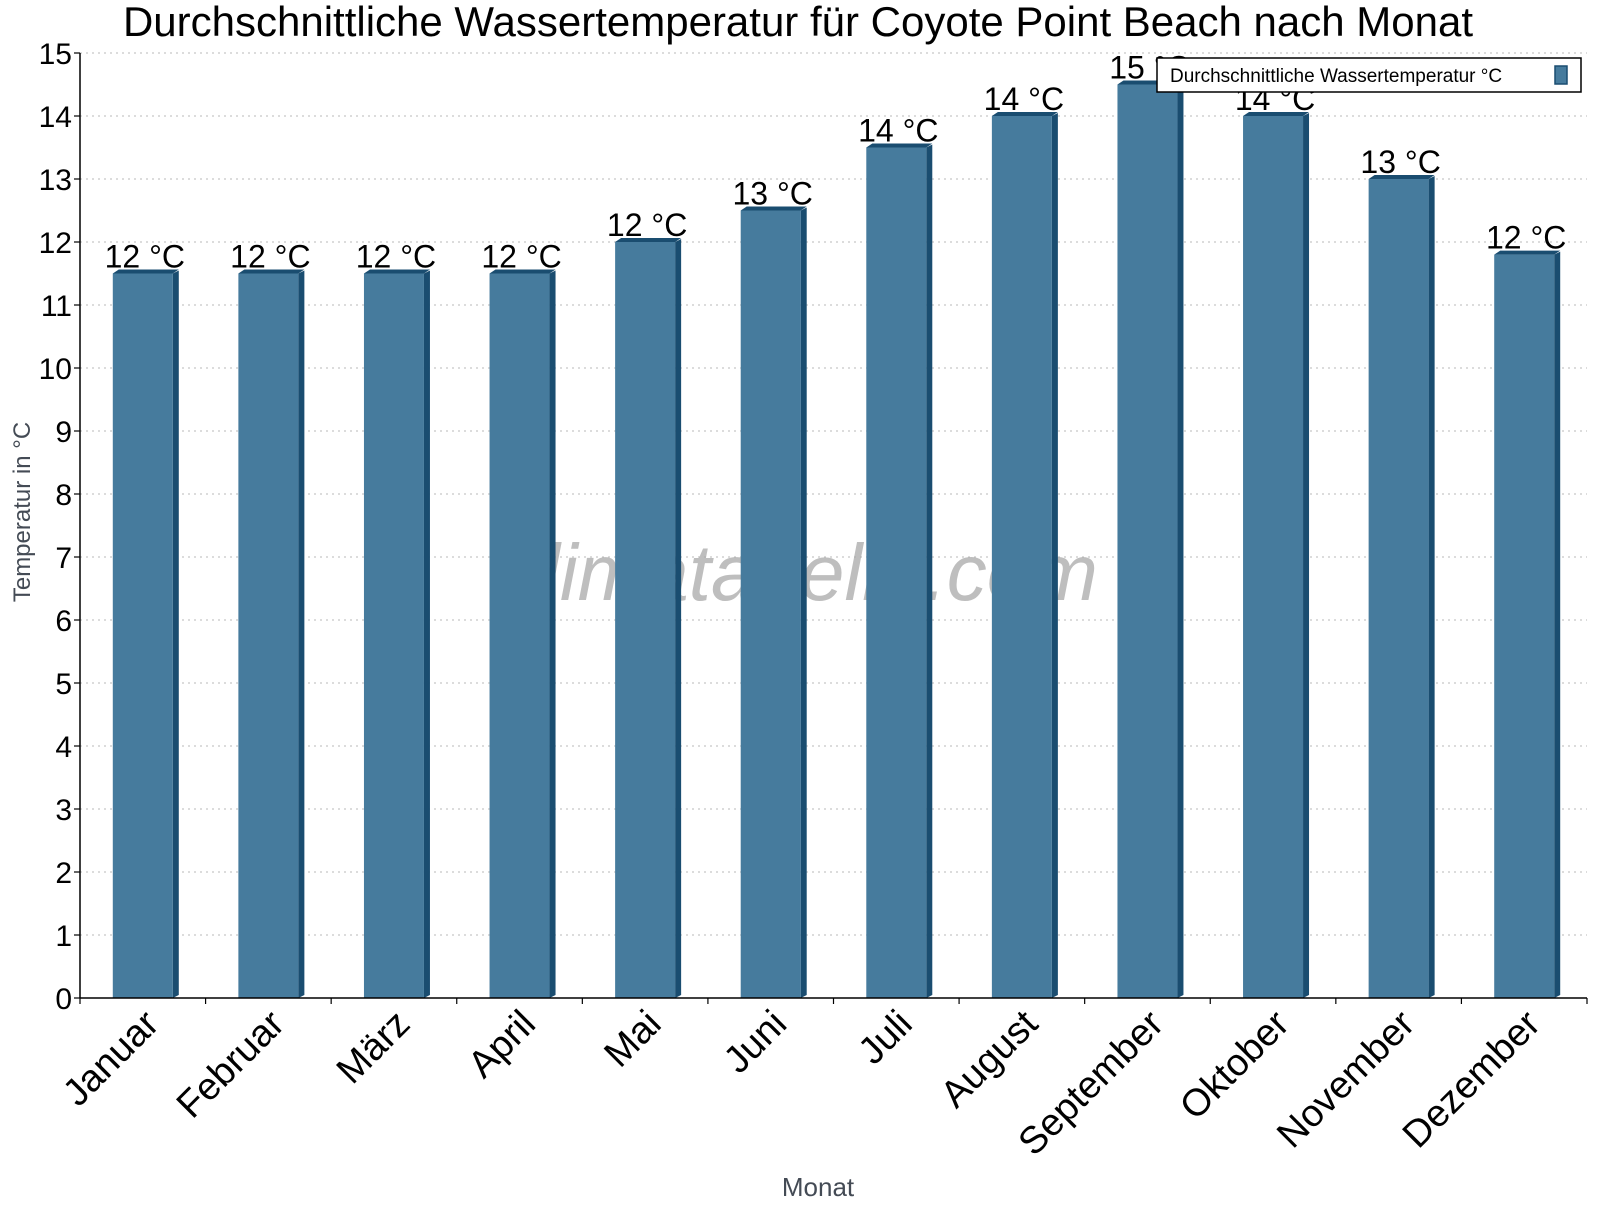 This screenshot has width=1600, height=1205. Describe the element at coordinates (55, 117) in the screenshot. I see `y-tick-label: 14` at that location.